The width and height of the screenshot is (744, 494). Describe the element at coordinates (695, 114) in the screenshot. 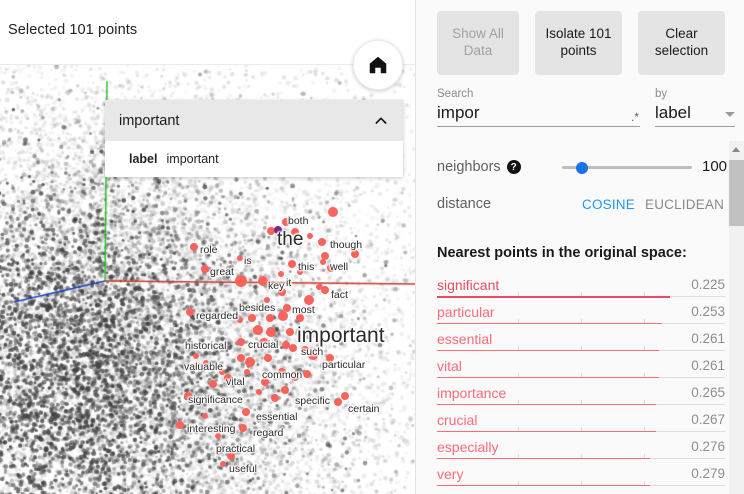

I see `search-by-select: label` at that location.